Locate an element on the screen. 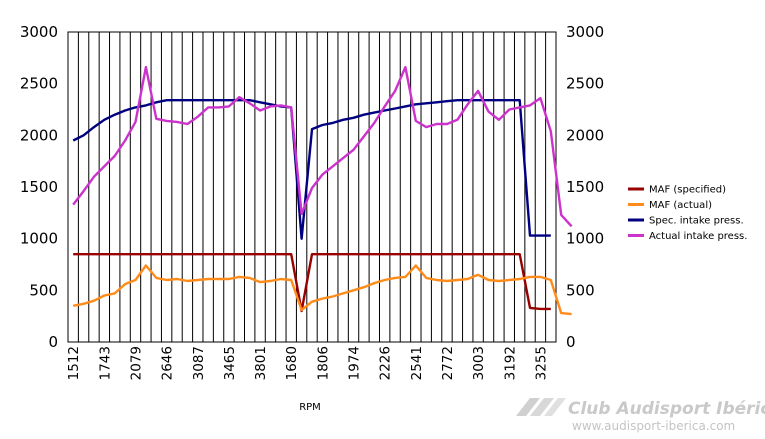 The width and height of the screenshot is (765, 439). x-tick-label: 3192 is located at coordinates (510, 363).